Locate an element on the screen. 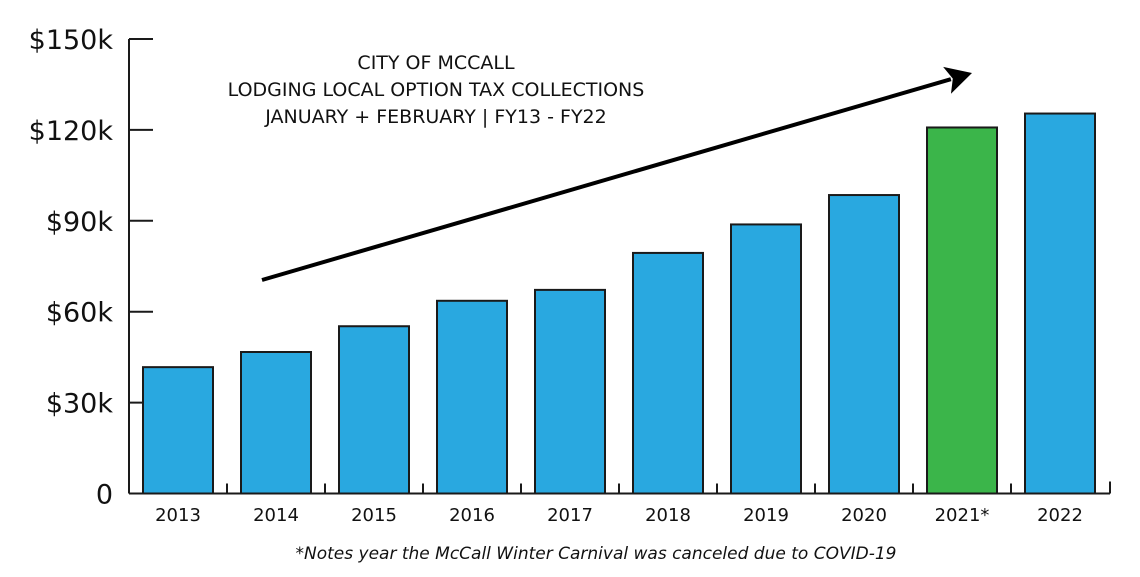 Image resolution: width=1140 pixels, height=577 pixels. y-tick-label: $90k is located at coordinates (80, 222).